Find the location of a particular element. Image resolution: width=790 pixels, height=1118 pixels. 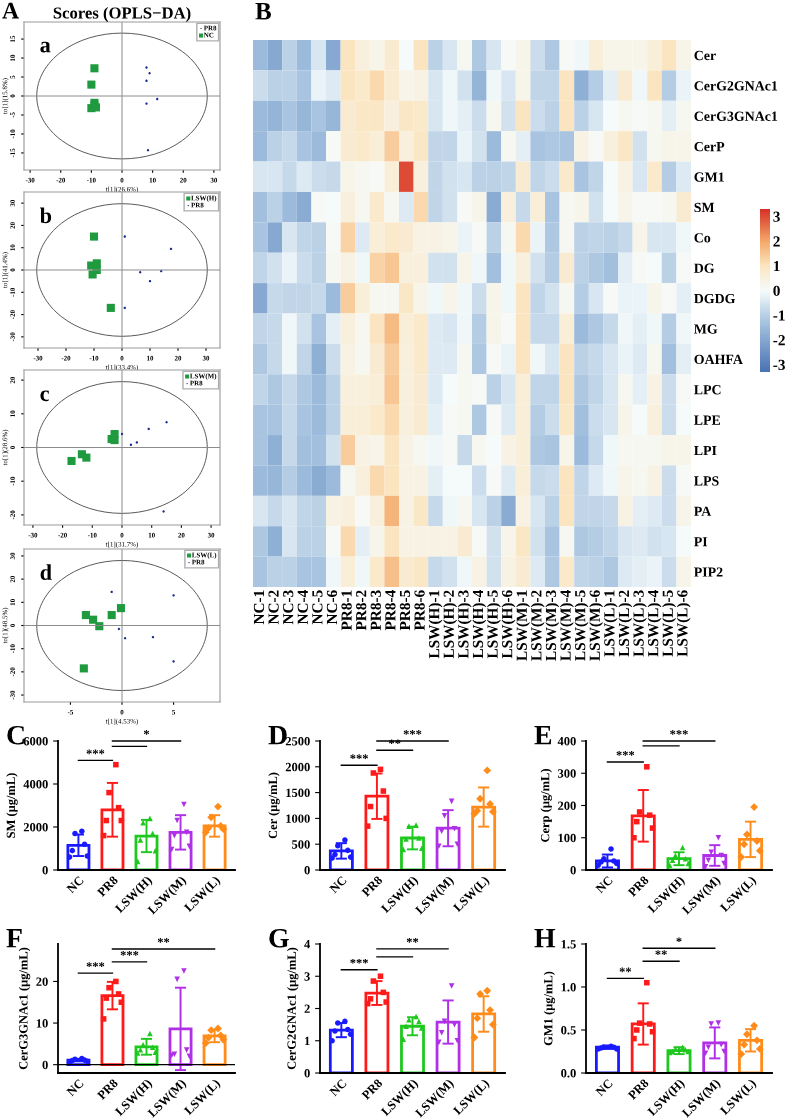

color-bar-label: -1 is located at coordinates (779, 315).